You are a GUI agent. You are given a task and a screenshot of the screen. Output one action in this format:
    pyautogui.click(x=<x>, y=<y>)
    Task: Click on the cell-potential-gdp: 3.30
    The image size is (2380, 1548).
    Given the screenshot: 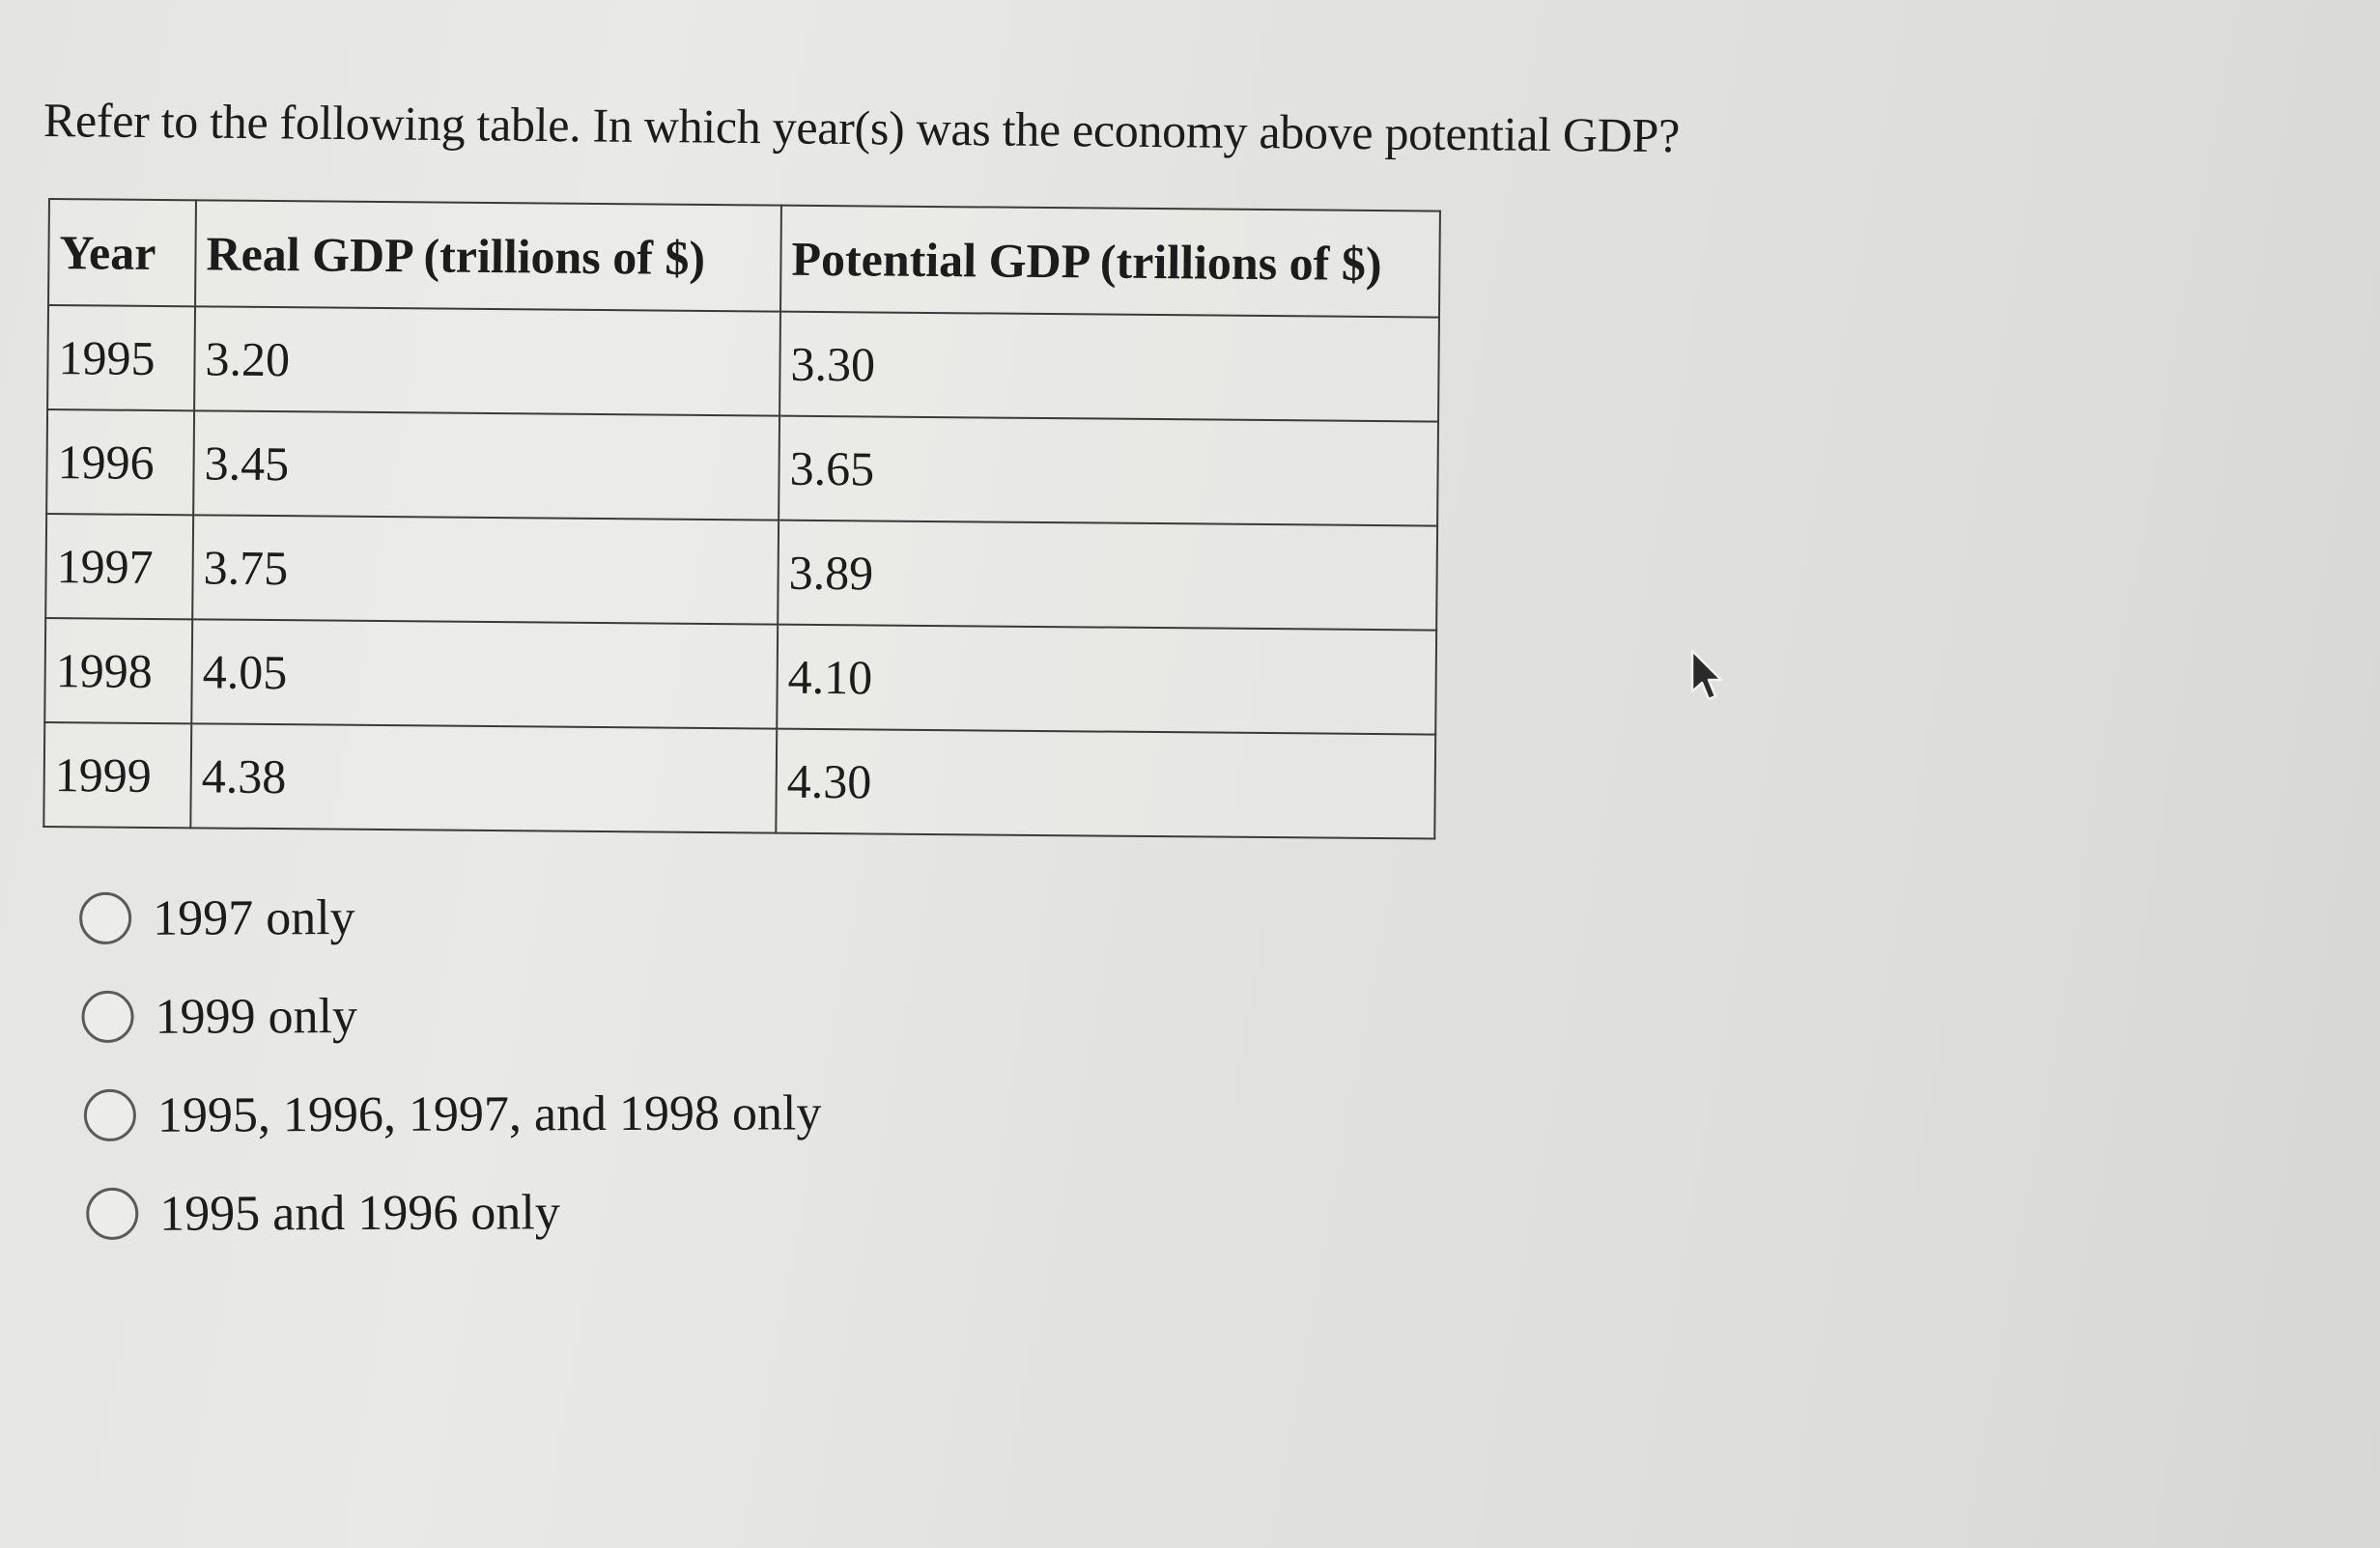 What is the action you would take?
    pyautogui.click(x=1109, y=366)
    